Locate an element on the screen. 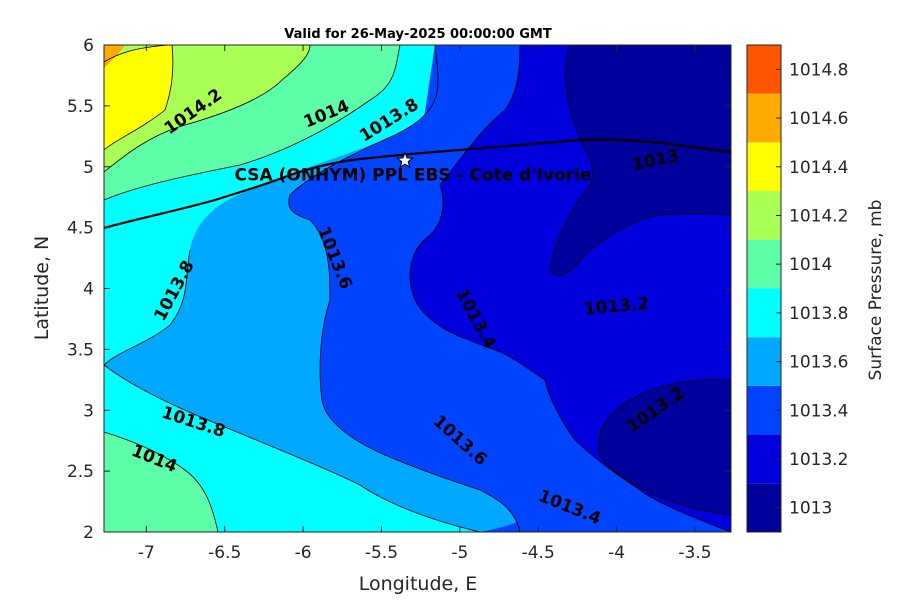 The image size is (900, 600). x-tick-label: -7 is located at coordinates (146, 553).